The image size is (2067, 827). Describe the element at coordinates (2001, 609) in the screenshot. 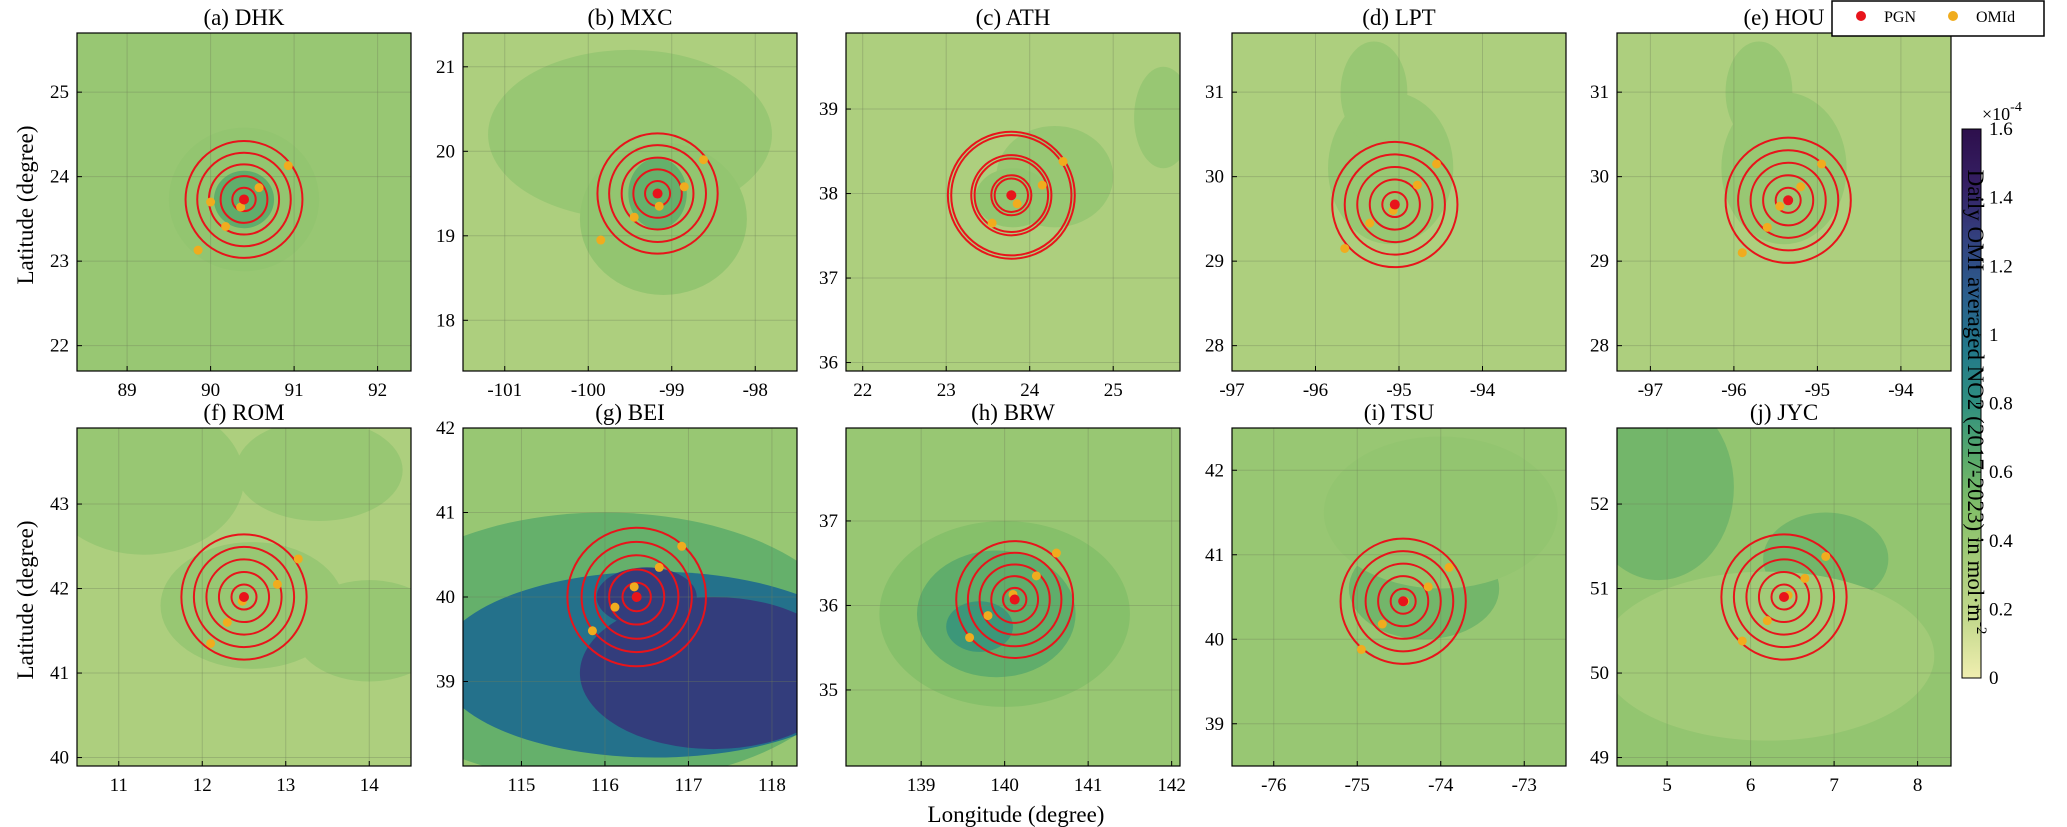

I see `colorbar-tick-label: 0.2` at that location.